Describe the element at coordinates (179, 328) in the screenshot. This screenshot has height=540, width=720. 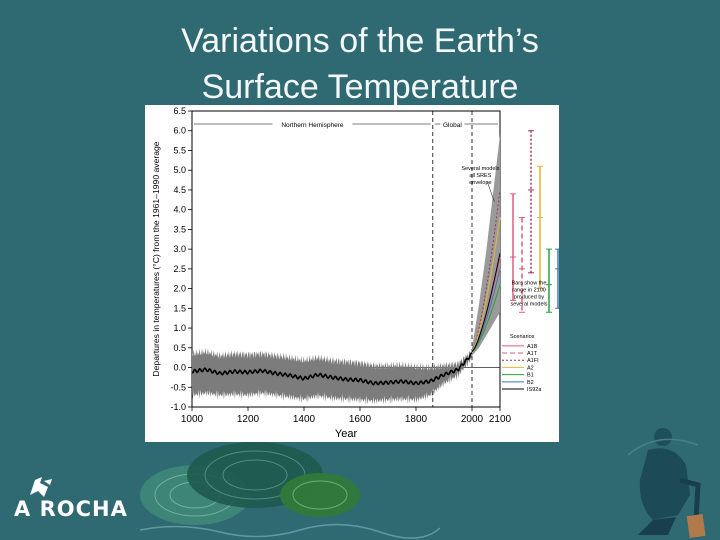
I see `y-tick-label: 1.0` at that location.